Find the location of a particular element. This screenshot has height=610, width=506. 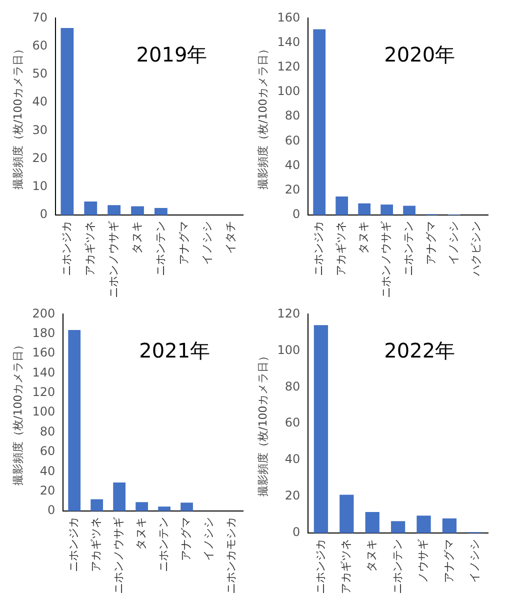

text: 2020年 is located at coordinates (420, 54).